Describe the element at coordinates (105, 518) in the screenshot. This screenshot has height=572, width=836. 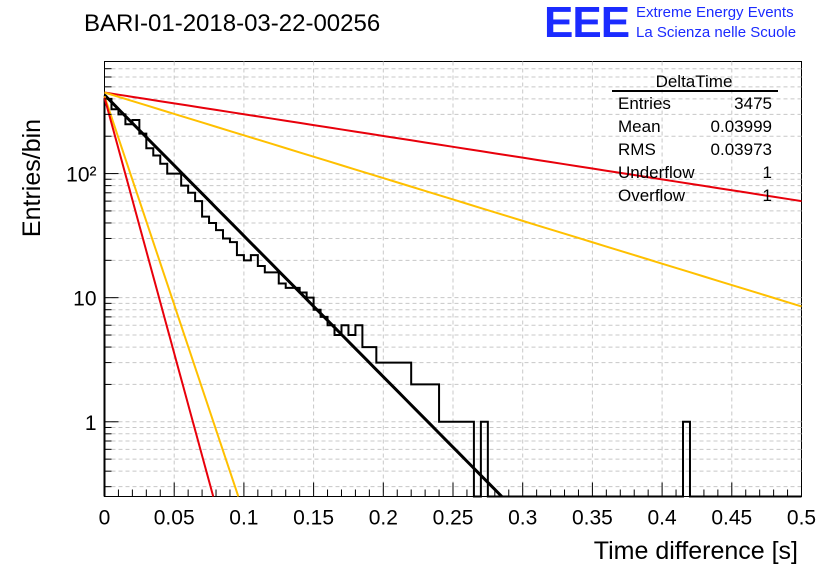
I see `x-tick-label: 0` at that location.